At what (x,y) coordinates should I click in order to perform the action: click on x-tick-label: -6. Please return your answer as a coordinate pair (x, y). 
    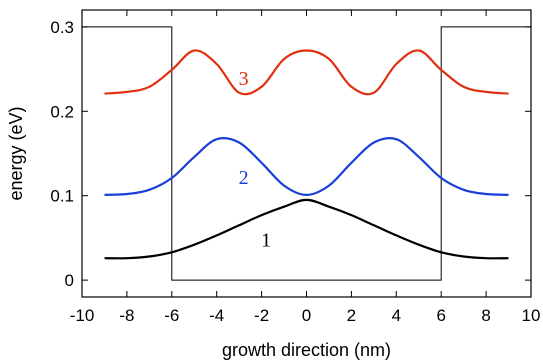
    Looking at the image, I should click on (171, 315).